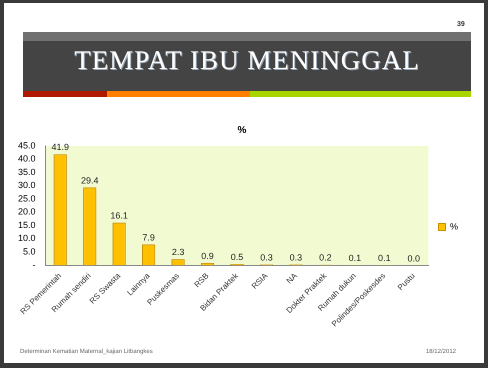 This screenshot has height=368, width=488. What do you see at coordinates (27, 185) in the screenshot?
I see `y-tick-label: 30.0` at bounding box center [27, 185].